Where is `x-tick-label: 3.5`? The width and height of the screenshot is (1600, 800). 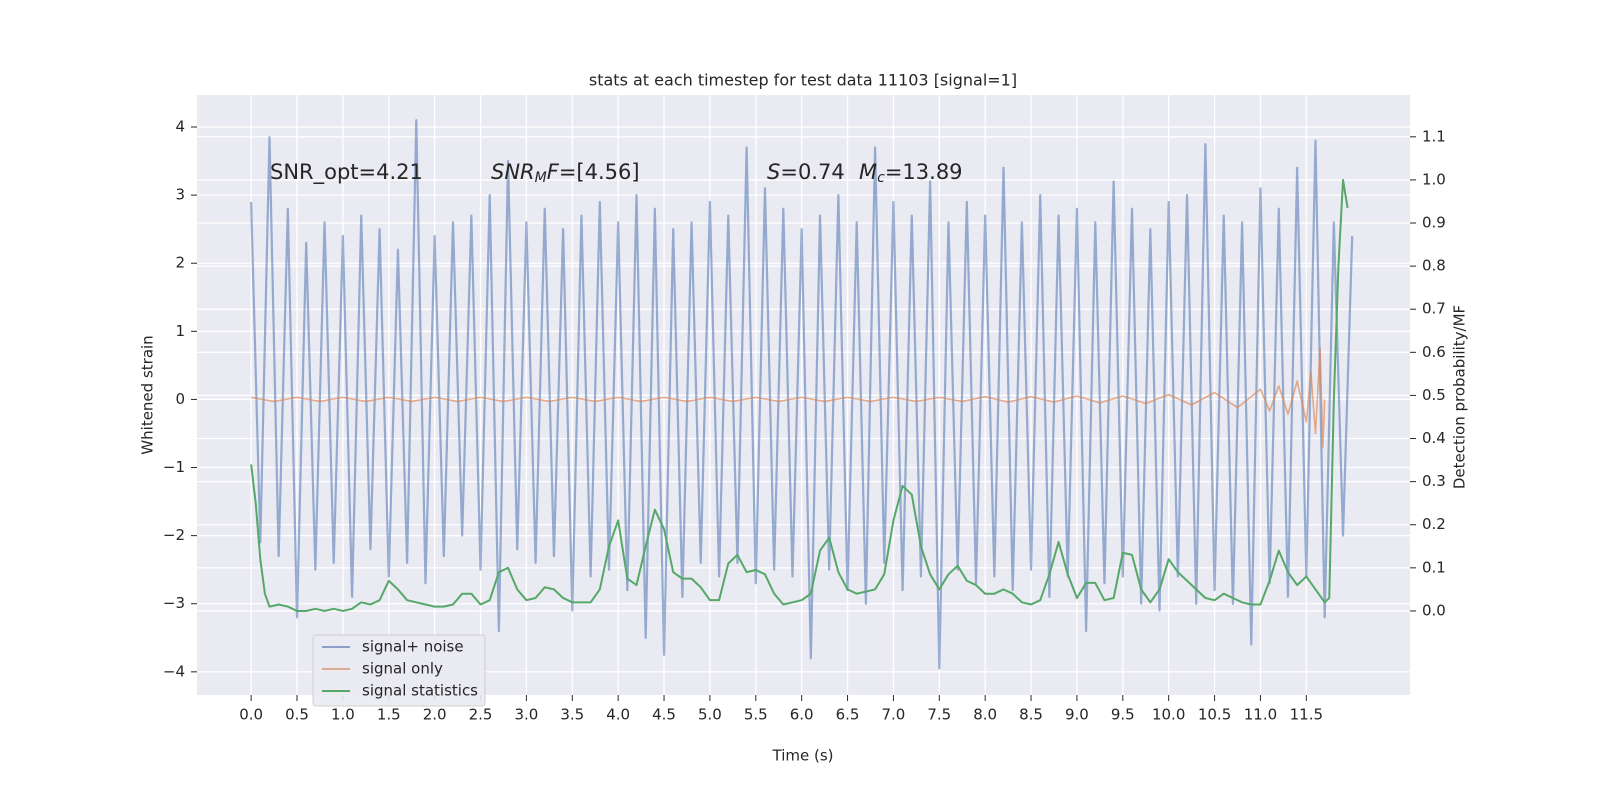 x-tick-label: 3.5 is located at coordinates (572, 715).